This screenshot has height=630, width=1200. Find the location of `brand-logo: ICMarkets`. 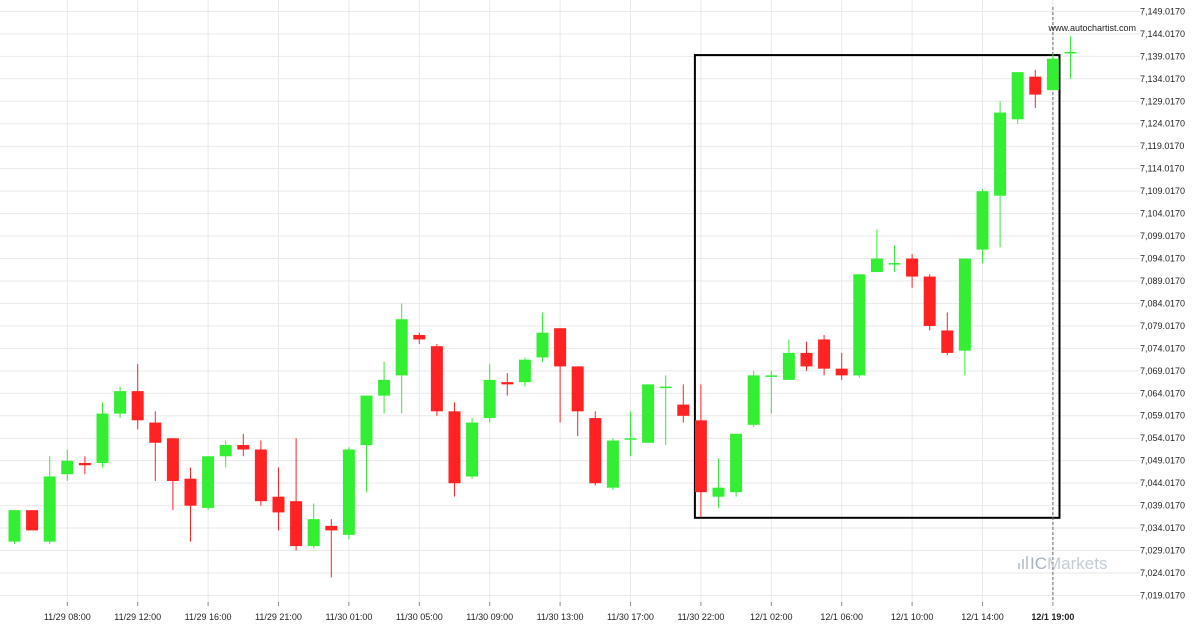

brand-logo: ICMarkets is located at coordinates (1062, 563).